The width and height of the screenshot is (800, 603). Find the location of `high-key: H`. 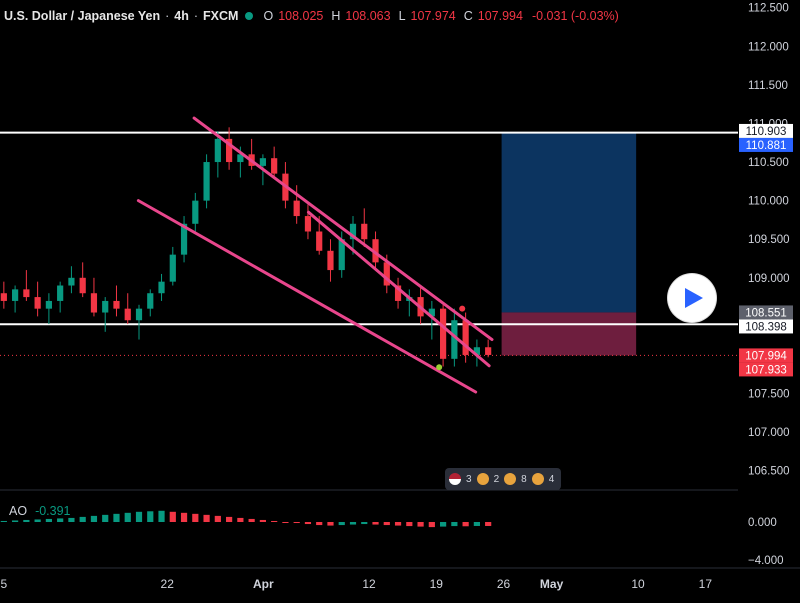

high-key: H is located at coordinates (336, 16).